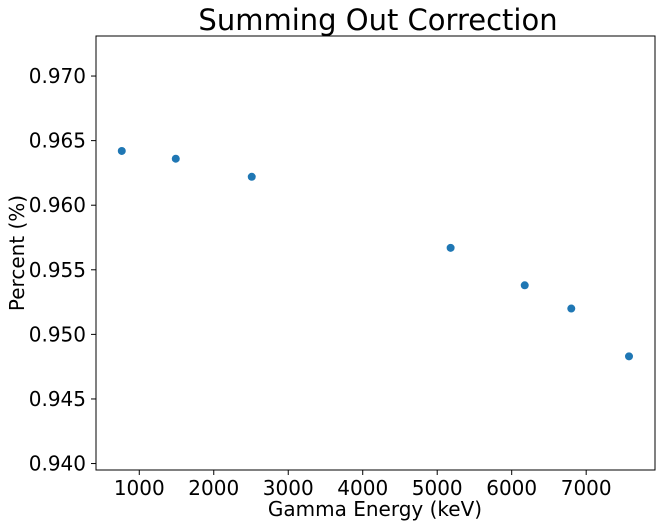 Image resolution: width=663 pixels, height=527 pixels. I want to click on y-axis-ticks: 0.940 0.945 0.950 0.955 0.960 0.965 0.970, so click(62, 270).